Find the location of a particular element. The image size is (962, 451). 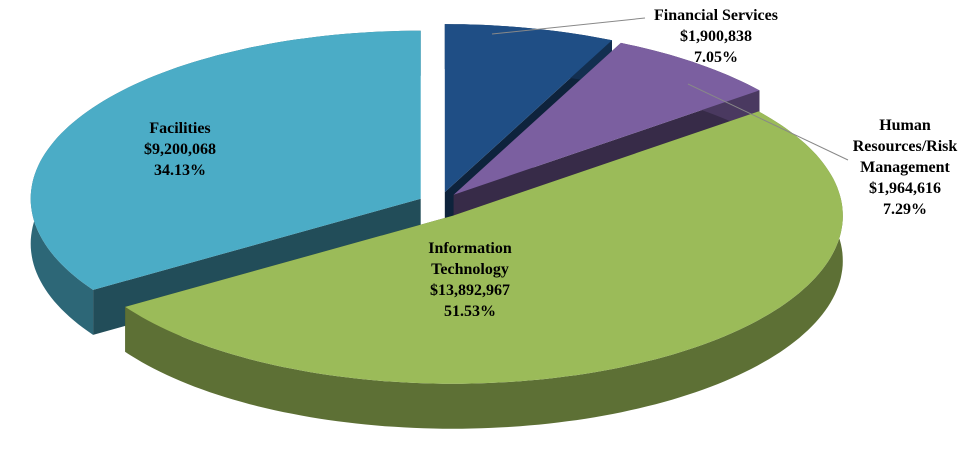

slice-value: 7.05% is located at coordinates (716, 57).